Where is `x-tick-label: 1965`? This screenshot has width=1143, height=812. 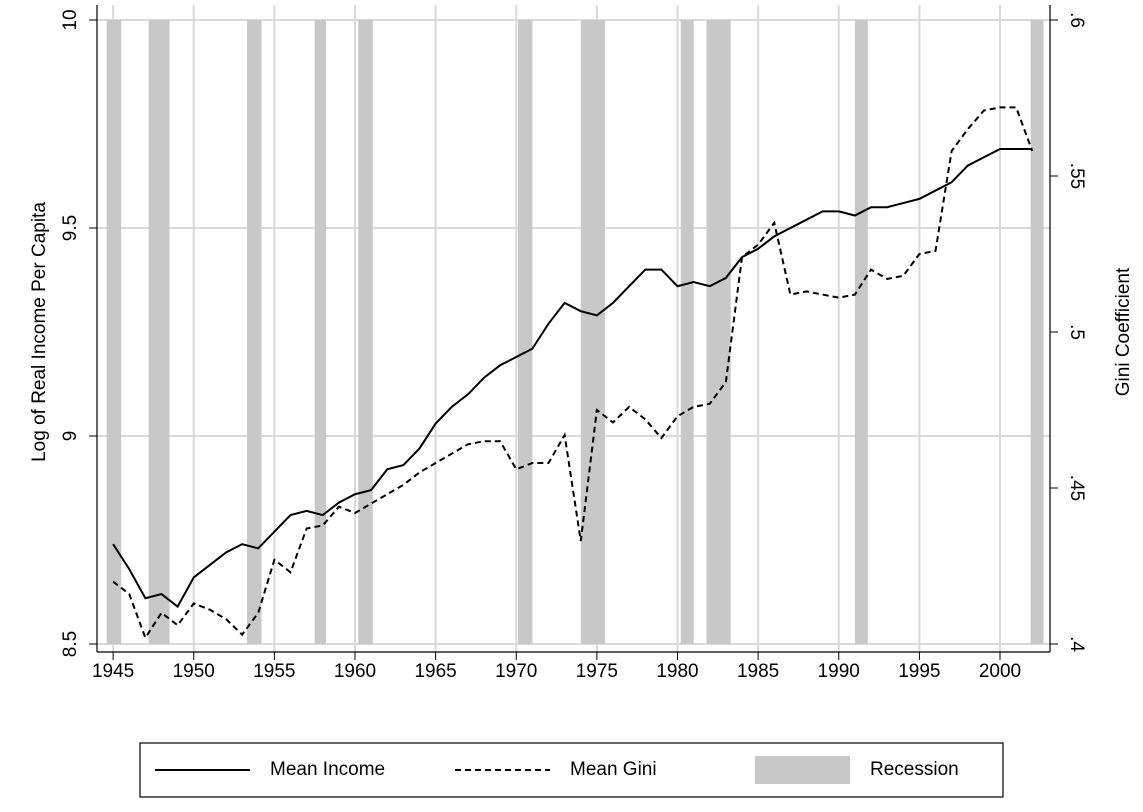
x-tick-label: 1965 is located at coordinates (435, 671).